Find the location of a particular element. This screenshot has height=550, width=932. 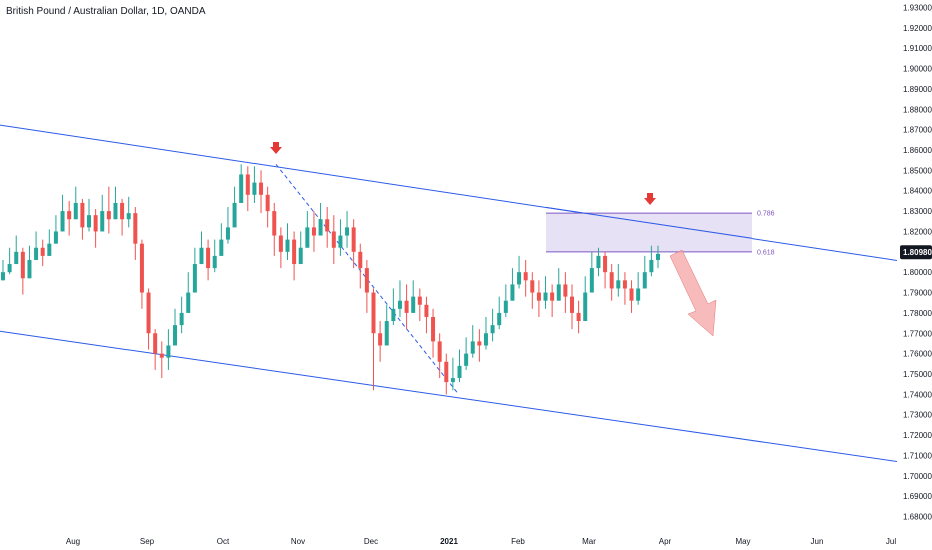

y-tick-label: 1.82000 is located at coordinates (917, 231).